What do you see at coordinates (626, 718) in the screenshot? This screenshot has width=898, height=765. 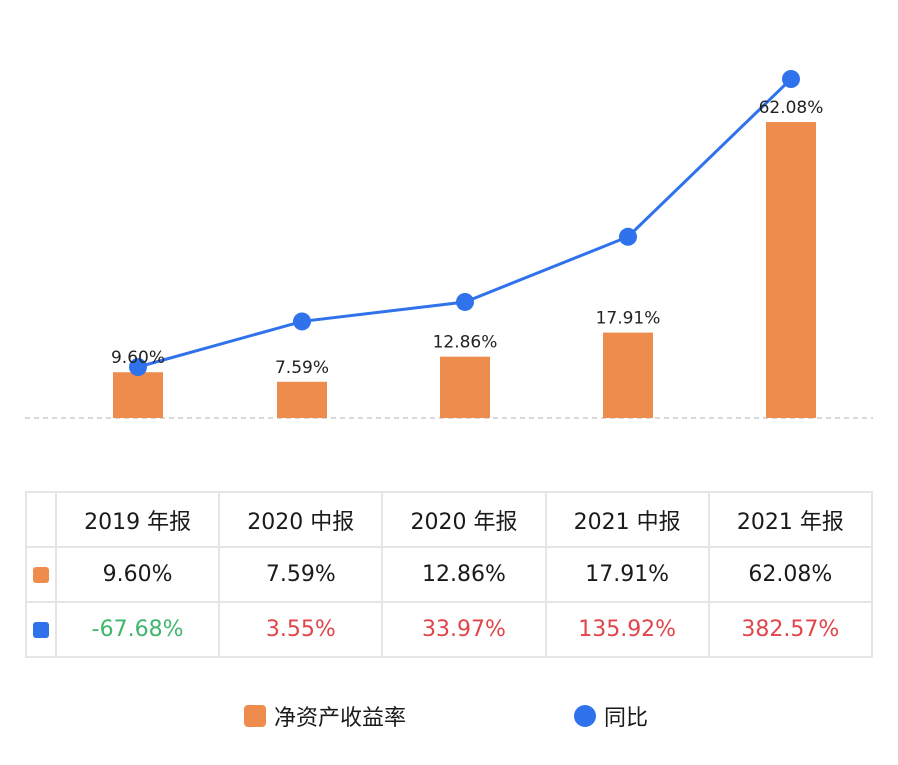 I see `legend-yoy-label: 同比` at bounding box center [626, 718].